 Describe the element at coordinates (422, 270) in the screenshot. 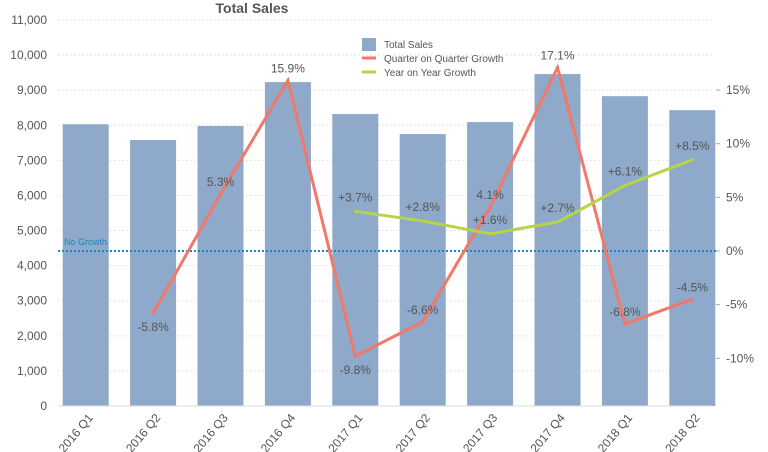

I see `bar-2017-Q2` at that location.